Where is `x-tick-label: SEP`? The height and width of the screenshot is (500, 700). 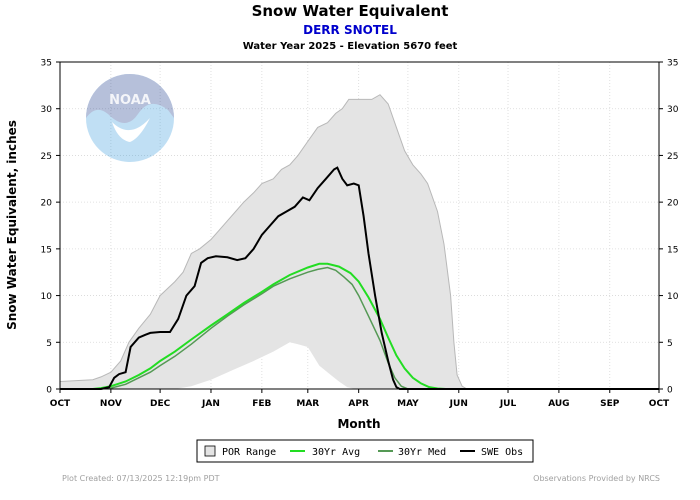
x-tick-label: SEP is located at coordinates (610, 404).